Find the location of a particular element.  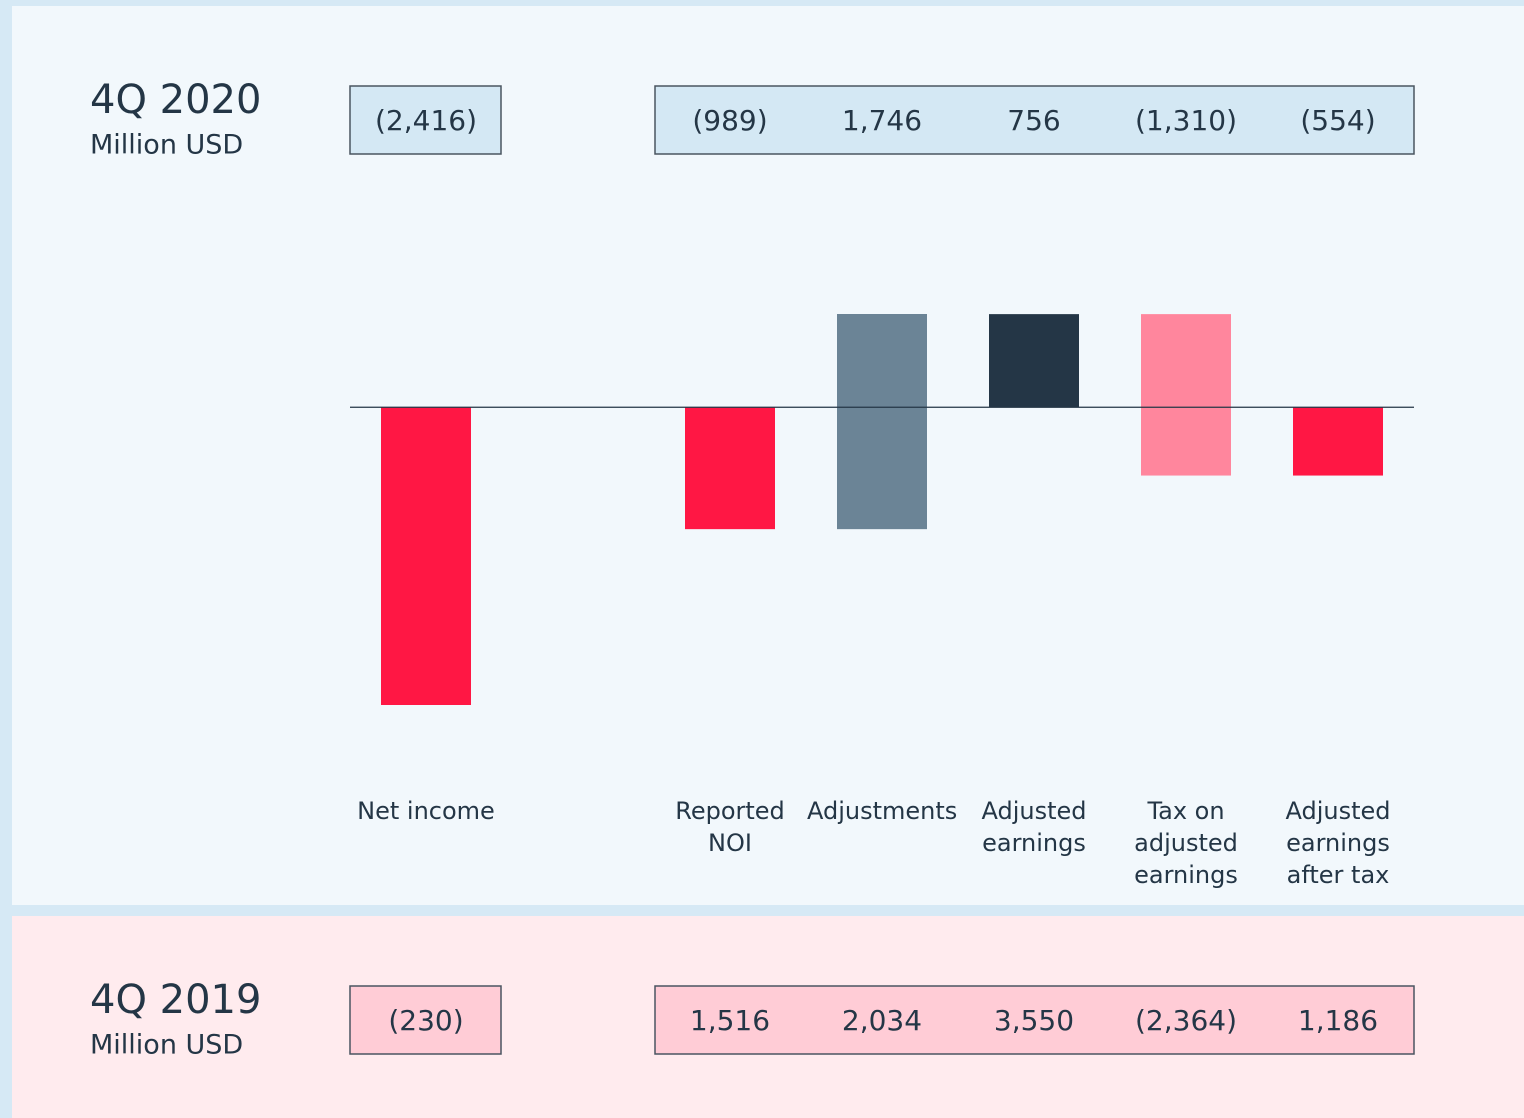

comparison-label: 2,034 is located at coordinates (882, 1020).